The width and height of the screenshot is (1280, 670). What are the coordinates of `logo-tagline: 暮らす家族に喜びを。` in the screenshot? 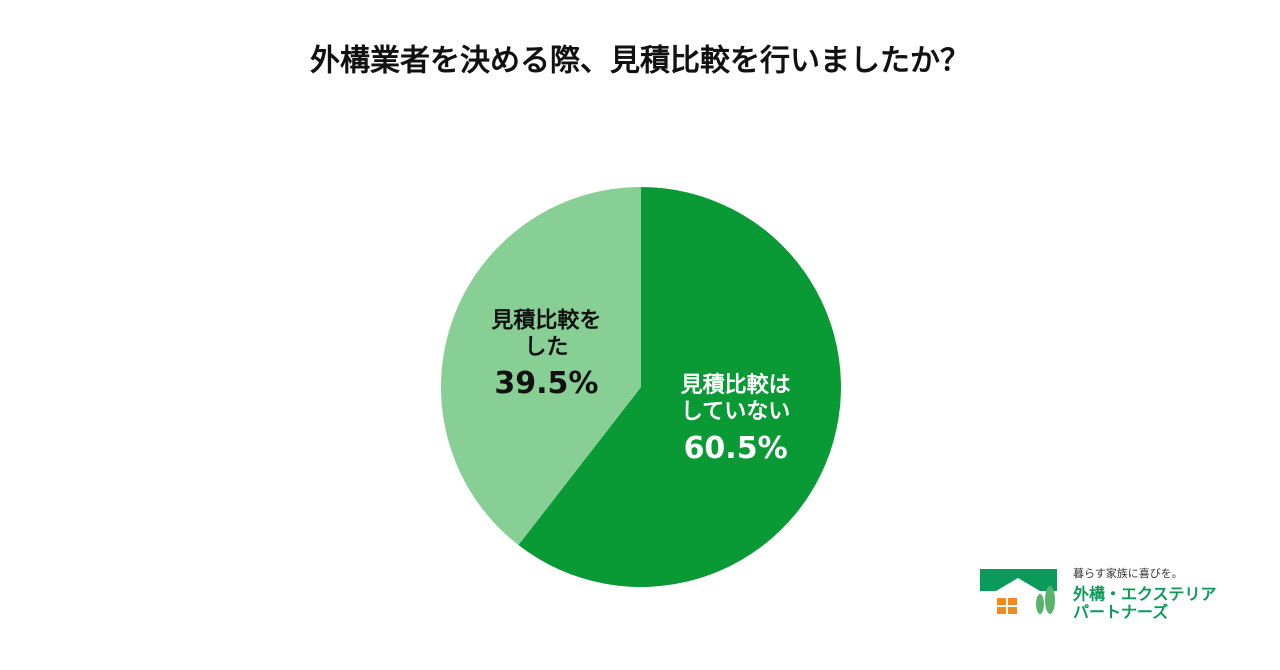 It's located at (1128, 573).